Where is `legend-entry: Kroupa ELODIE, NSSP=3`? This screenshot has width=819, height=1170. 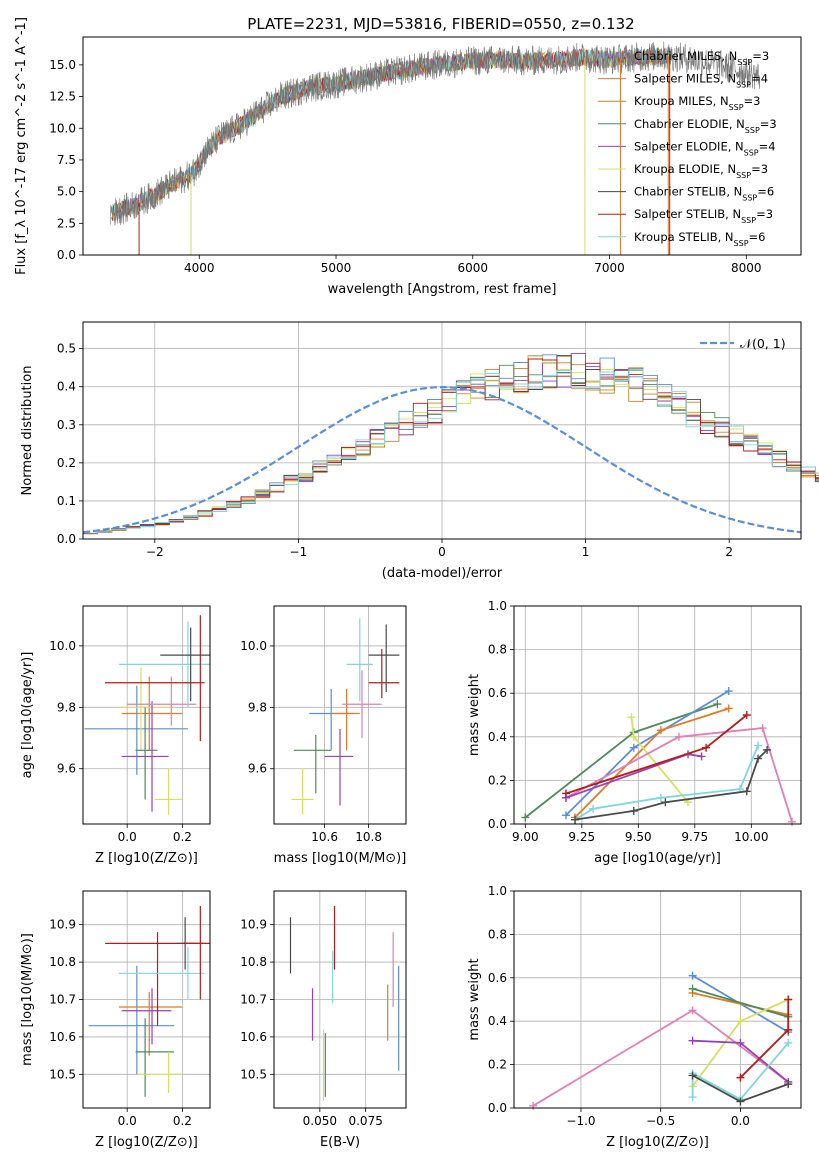
legend-entry: Kroupa ELODIE, NSSP=3 is located at coordinates (701, 171).